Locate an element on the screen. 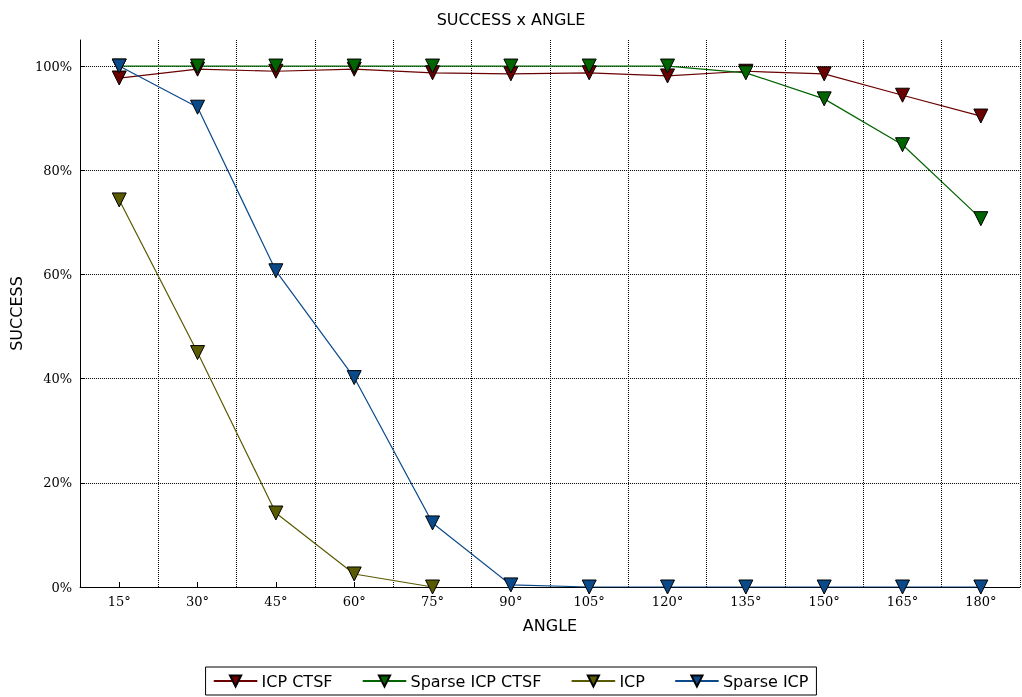 The image size is (1022, 697). legend-label: ICP CTSF is located at coordinates (297, 681).